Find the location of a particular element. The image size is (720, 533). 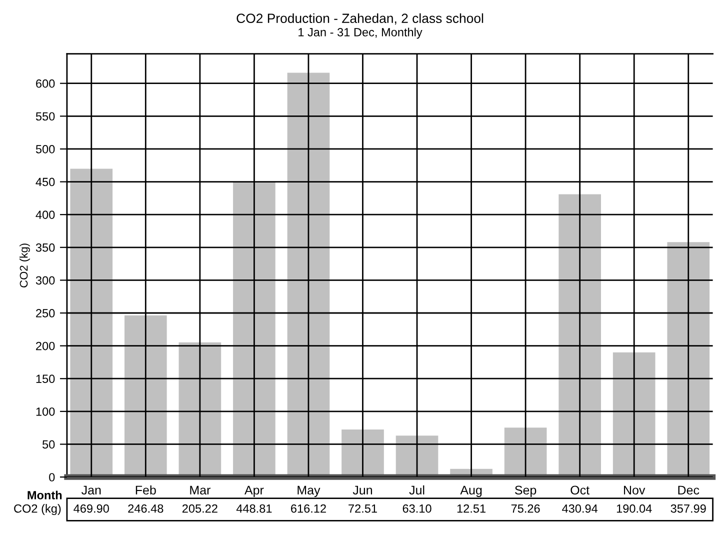

y-axis-title: CO2 (kg) is located at coordinates (25, 266).